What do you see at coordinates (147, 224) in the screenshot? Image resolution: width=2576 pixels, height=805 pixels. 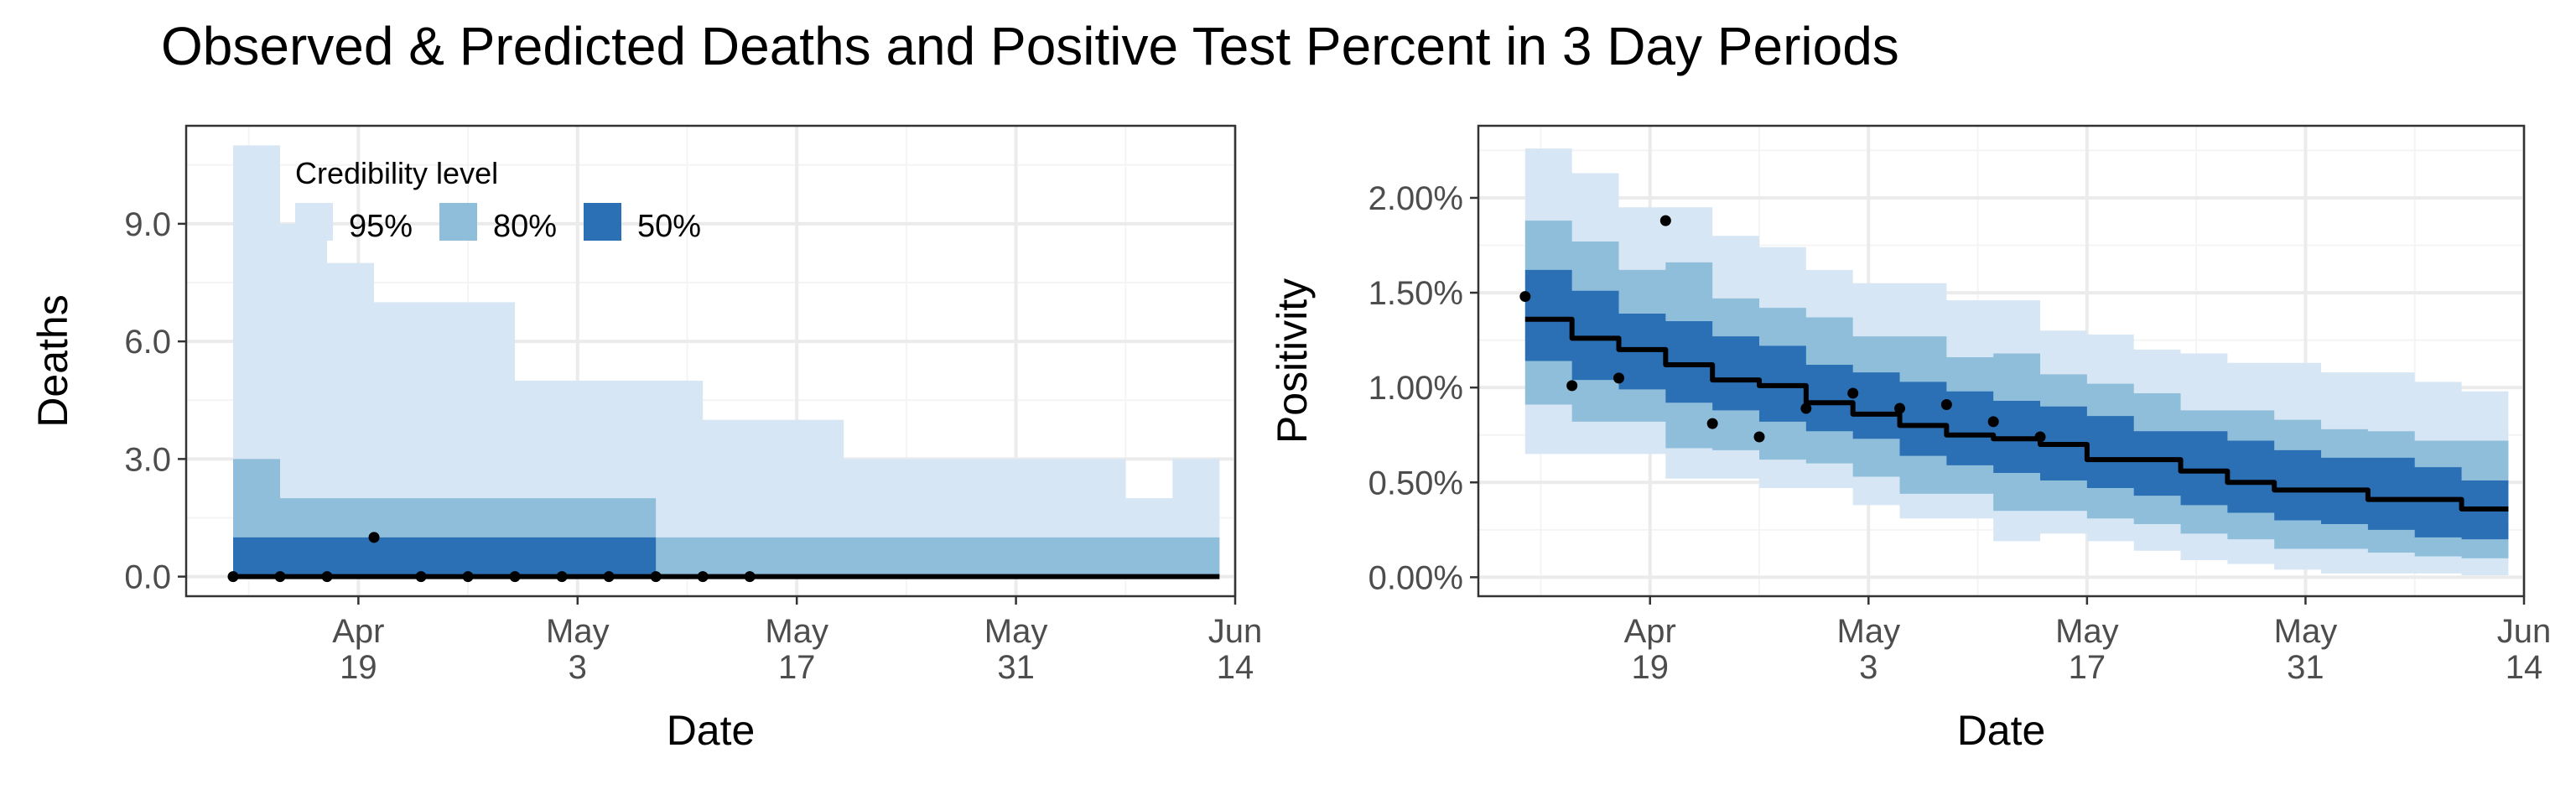 I see `y-tick-label: 9.0` at bounding box center [147, 224].